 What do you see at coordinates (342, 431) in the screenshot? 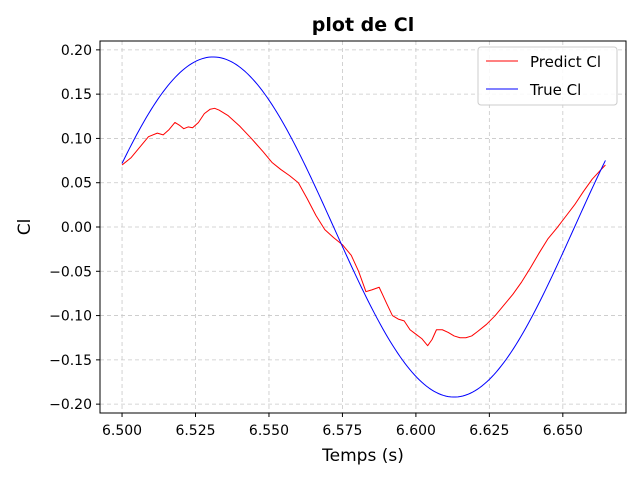
I see `x-tick-label: 6.575` at bounding box center [342, 431].